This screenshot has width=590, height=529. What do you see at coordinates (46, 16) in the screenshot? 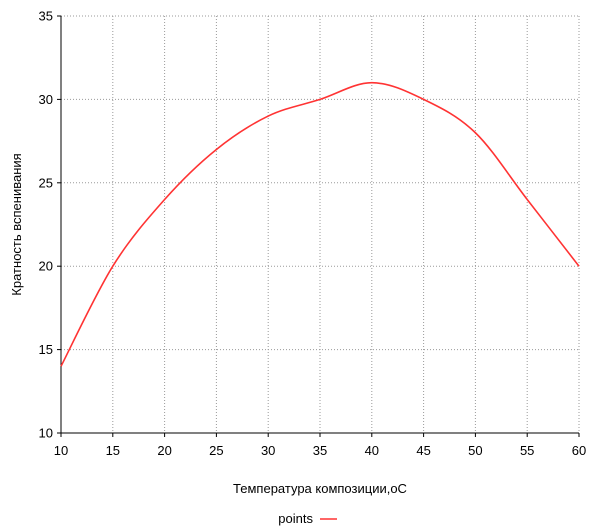
I see `y-tick-label: 35` at bounding box center [46, 16].